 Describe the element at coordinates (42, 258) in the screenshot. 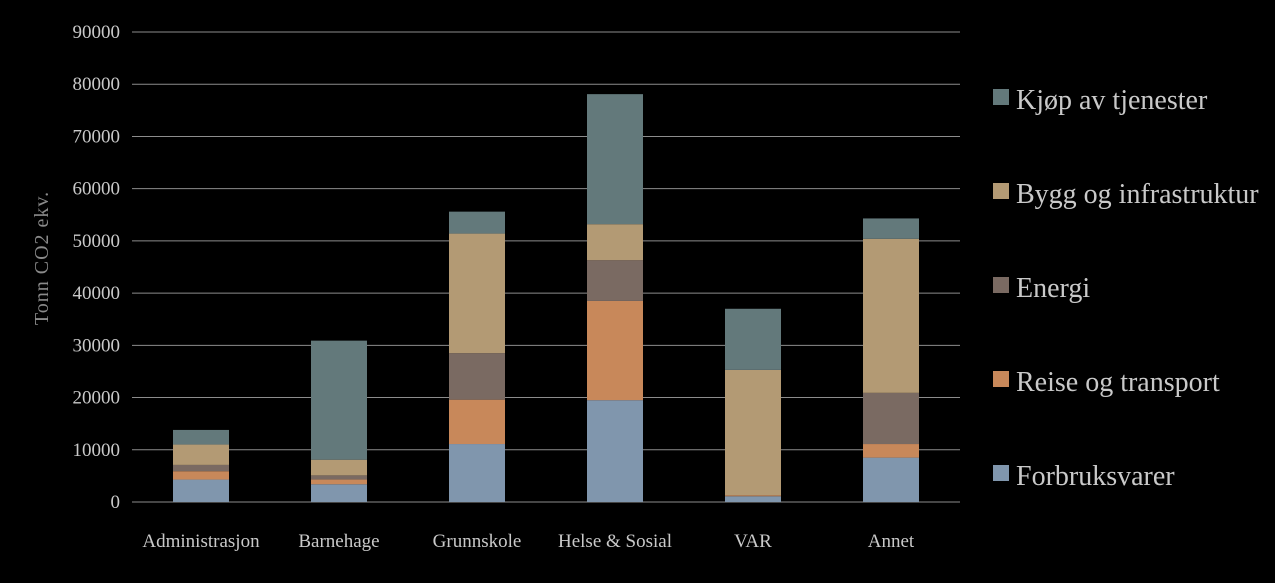

I see `y-axis-label: Tonn CO2 ekv.` at that location.